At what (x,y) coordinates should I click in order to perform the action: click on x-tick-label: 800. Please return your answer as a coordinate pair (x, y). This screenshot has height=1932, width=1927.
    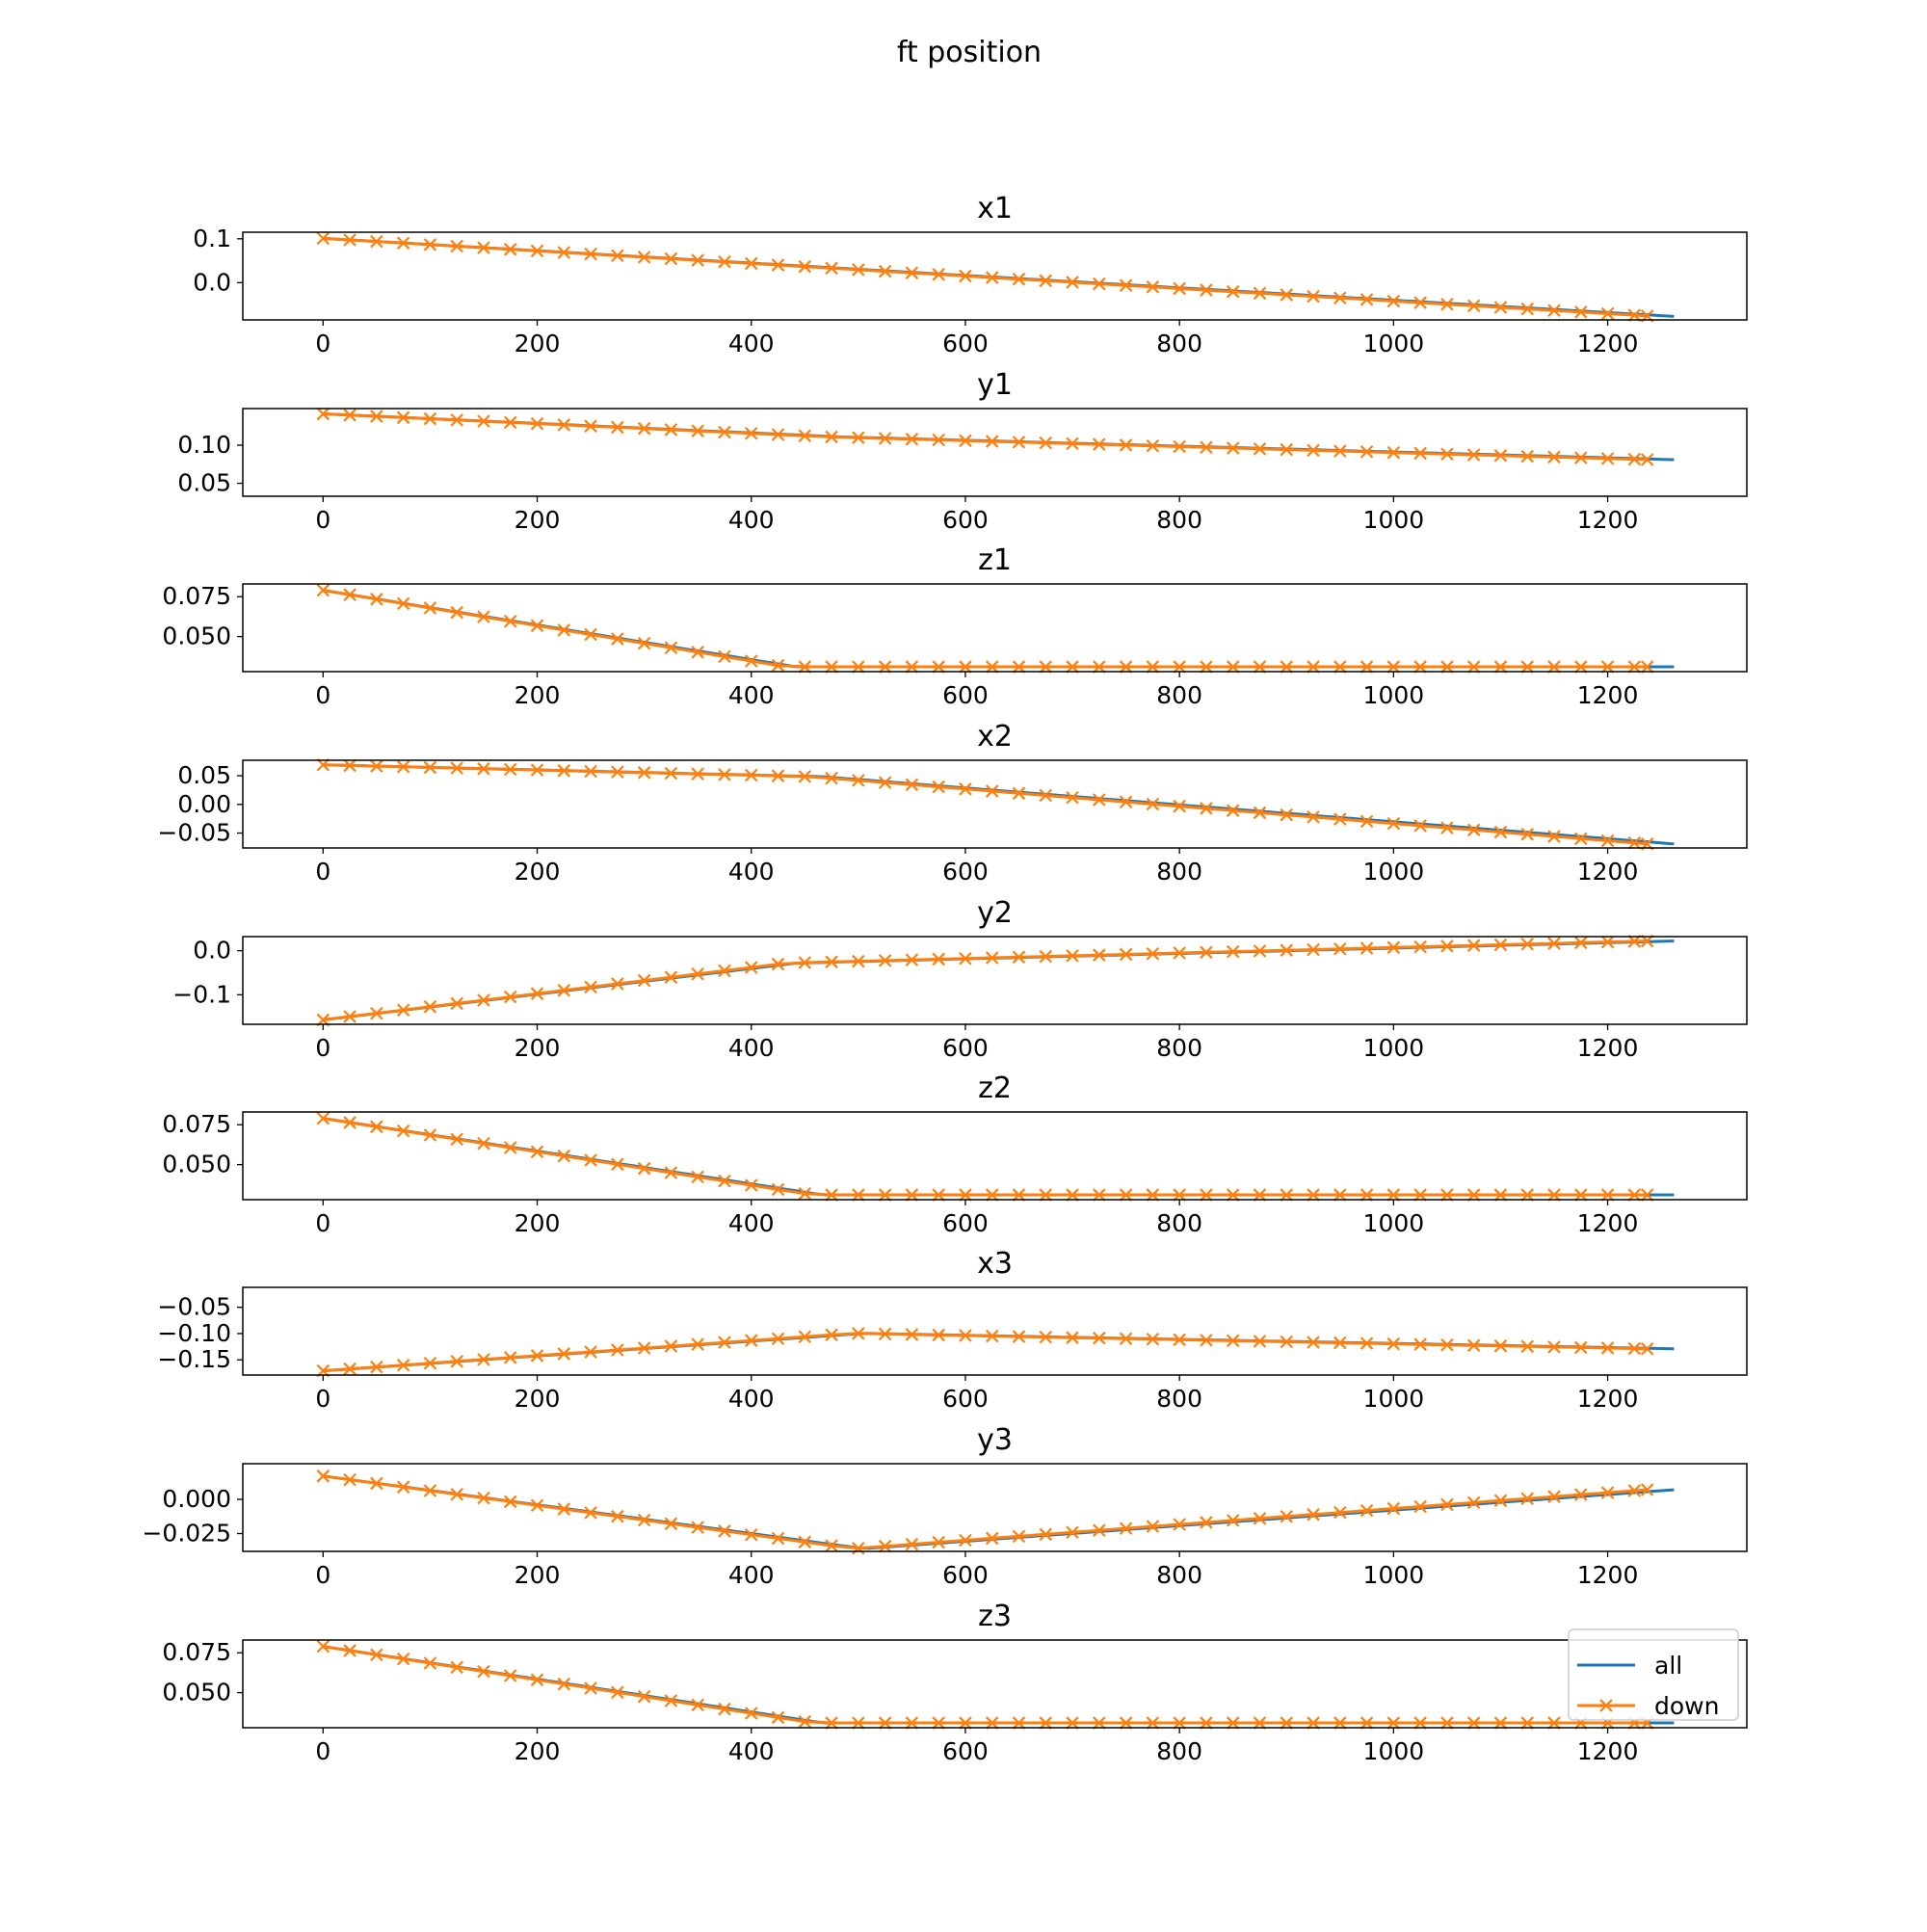
    Looking at the image, I should click on (1179, 1223).